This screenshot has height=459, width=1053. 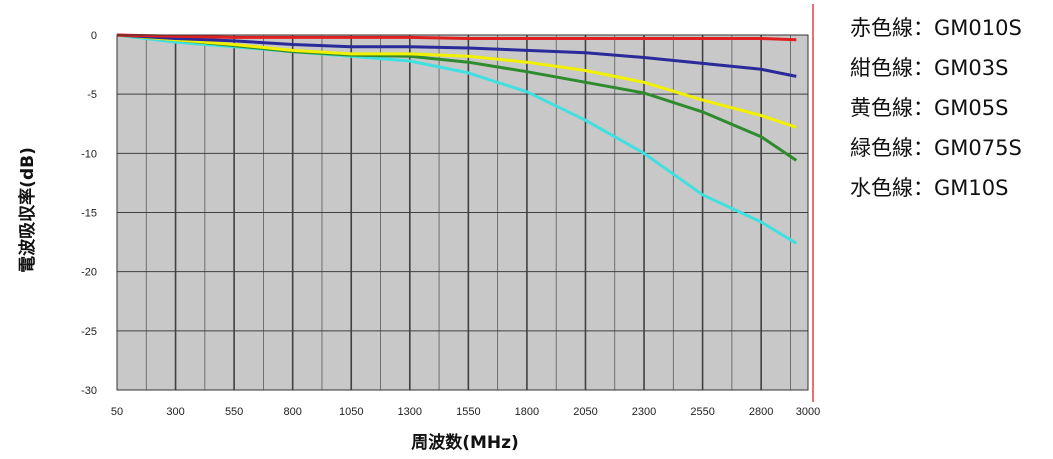 What do you see at coordinates (808, 412) in the screenshot?
I see `x-tick-label: 3000` at bounding box center [808, 412].